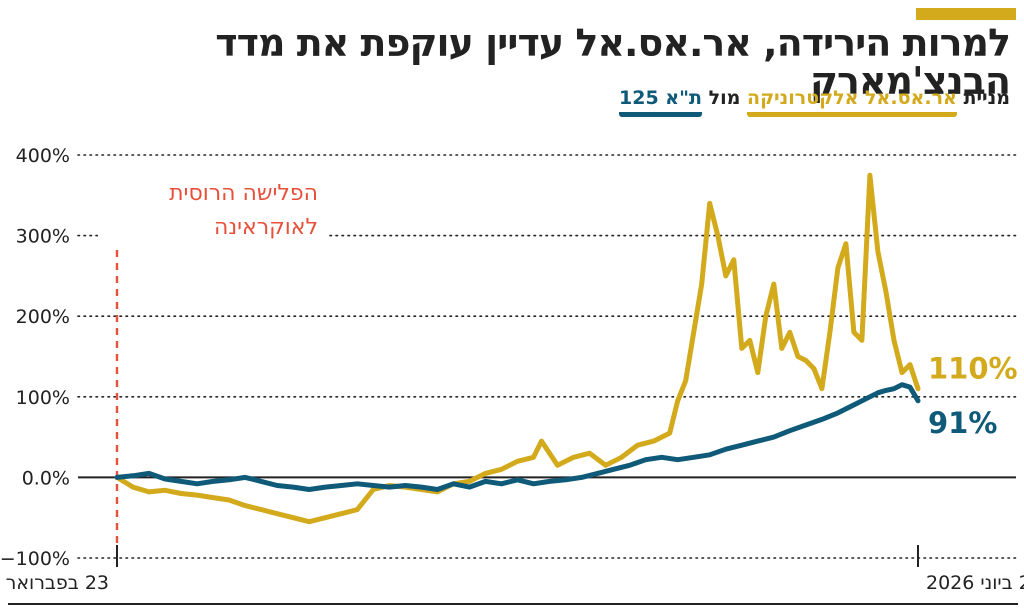  What do you see at coordinates (973, 396) in the screenshot?
I see `end-labels: 110% 91%` at bounding box center [973, 396].